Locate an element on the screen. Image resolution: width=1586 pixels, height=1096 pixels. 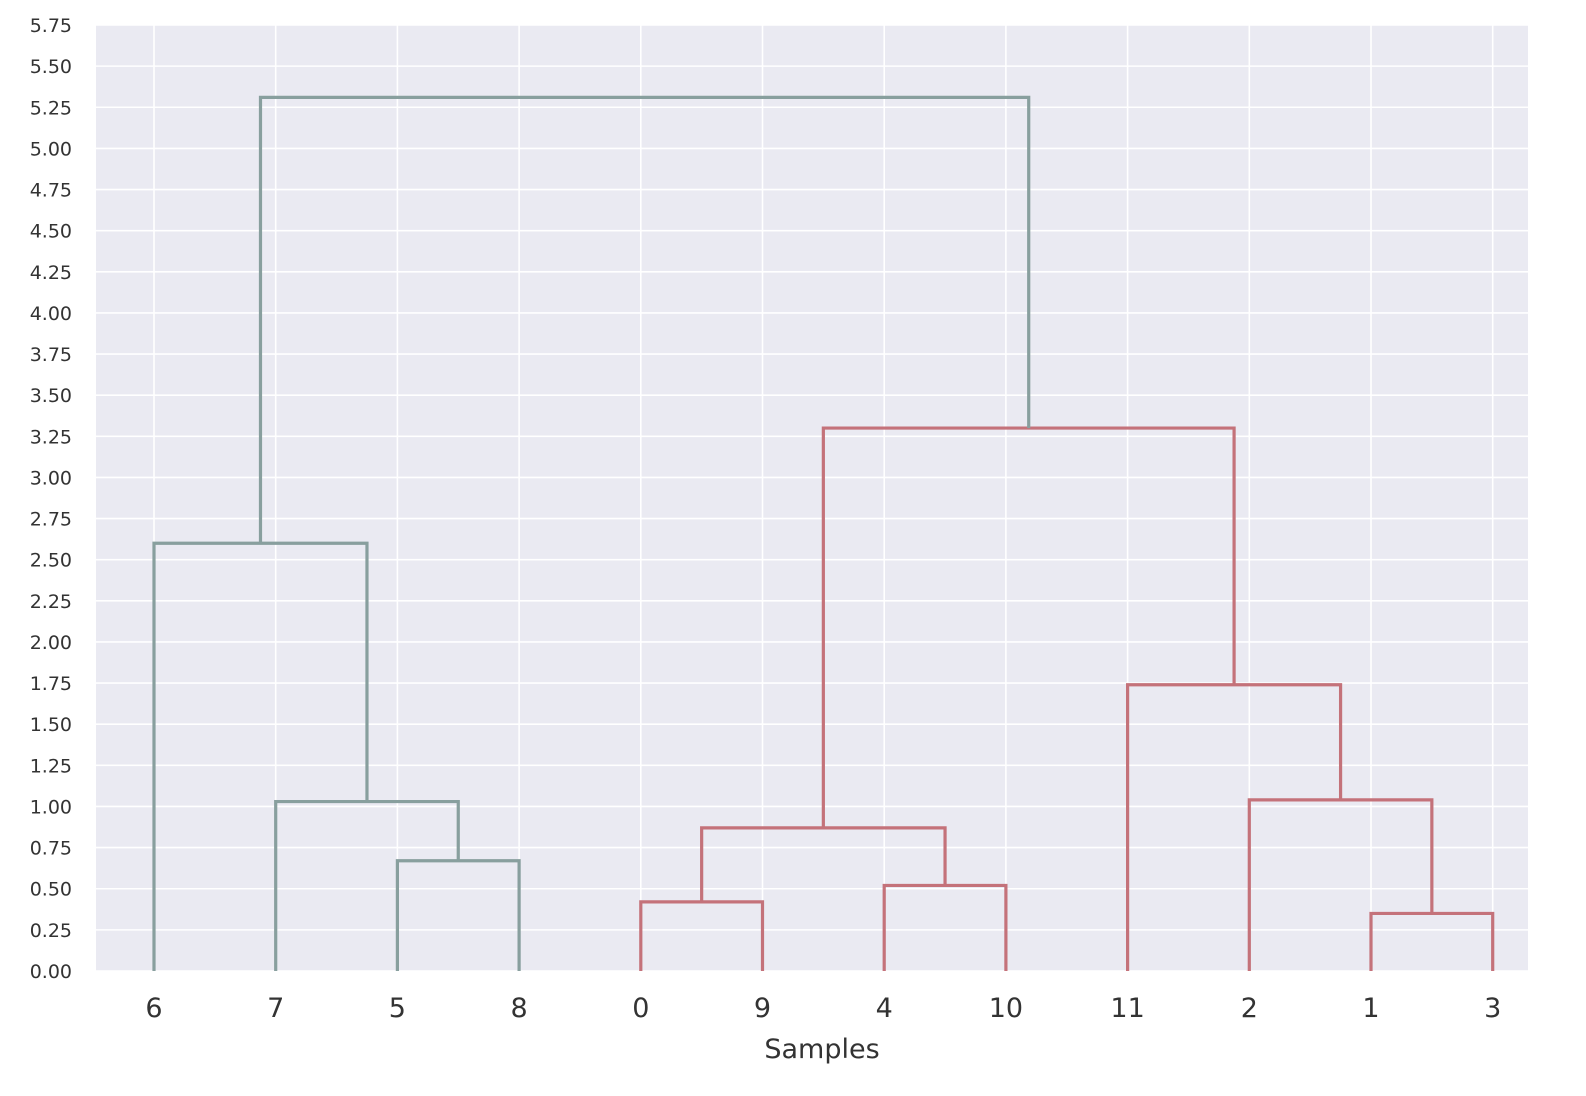
y-tick-label: 4.25 is located at coordinates (51, 273).